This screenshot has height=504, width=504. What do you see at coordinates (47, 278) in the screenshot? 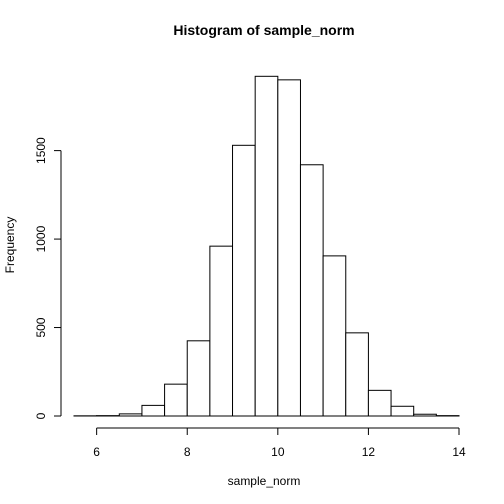
I see `y-axis: 0 500 1000 1500` at bounding box center [47, 278].